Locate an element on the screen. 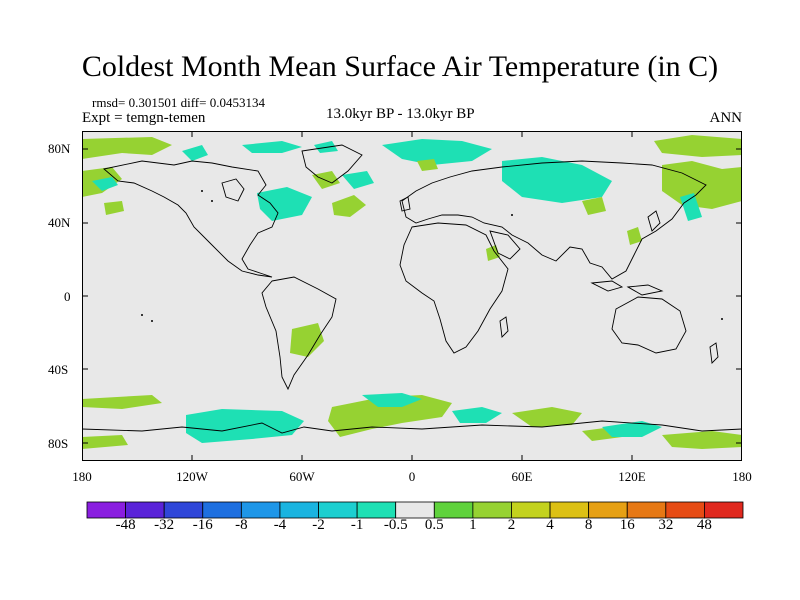 The width and height of the screenshot is (800, 600). colorbar-label: 2 is located at coordinates (511, 525).